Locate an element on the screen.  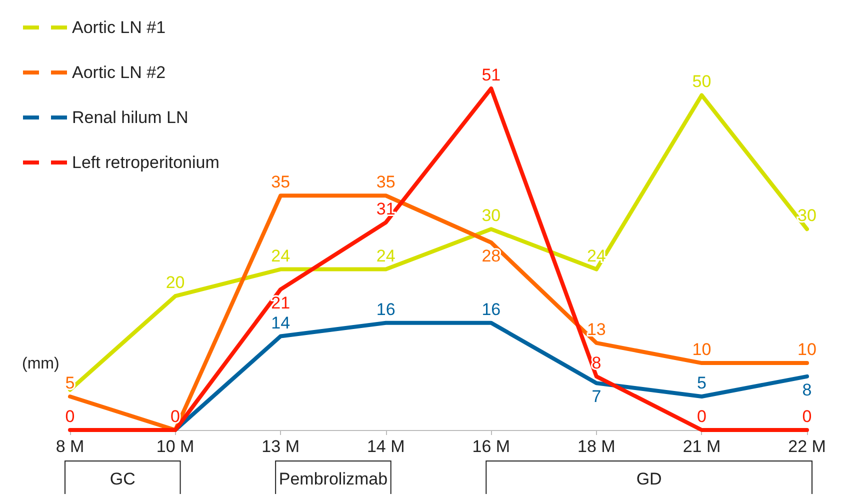
x-tick-label: 16 M is located at coordinates (491, 446).